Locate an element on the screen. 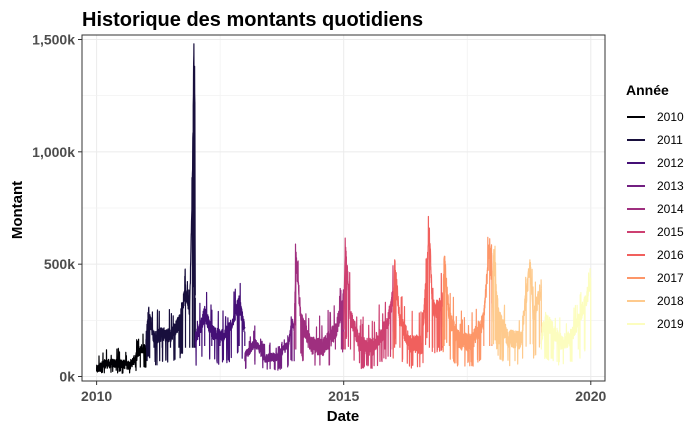 The height and width of the screenshot is (432, 700). legend-label-2014: 2014 is located at coordinates (670, 209).